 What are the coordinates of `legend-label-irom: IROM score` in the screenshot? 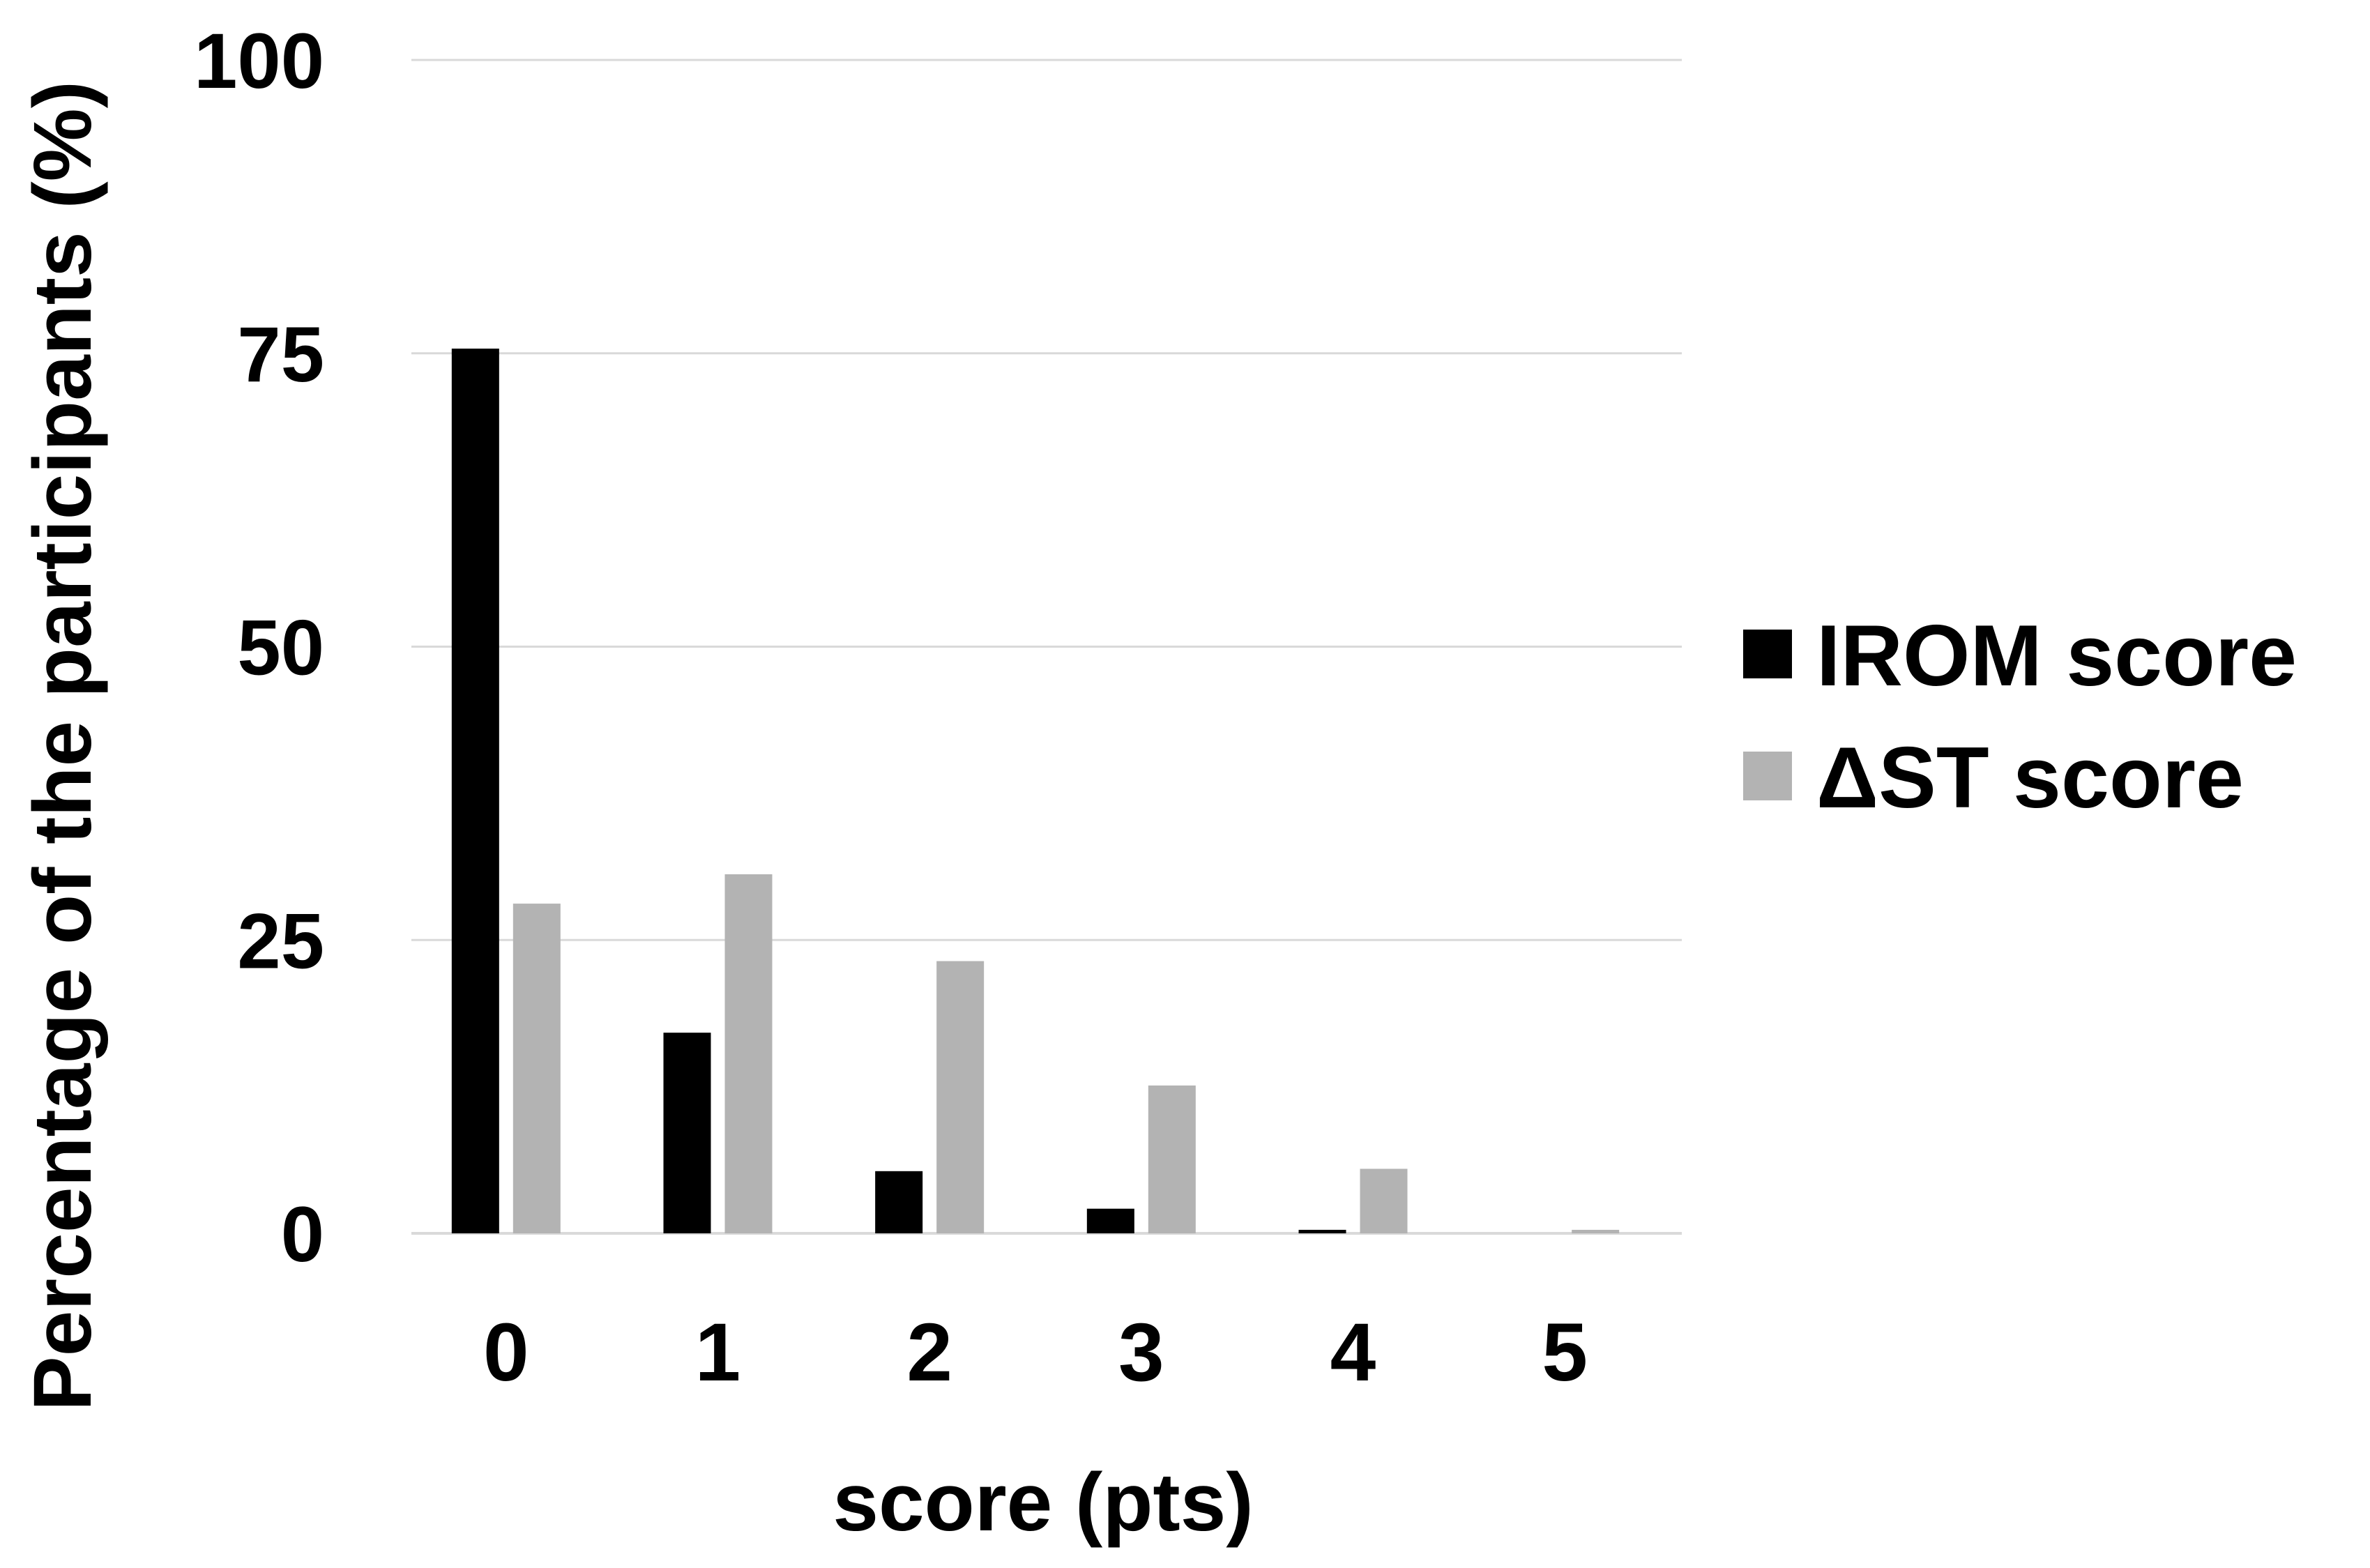 It's located at (2056, 656).